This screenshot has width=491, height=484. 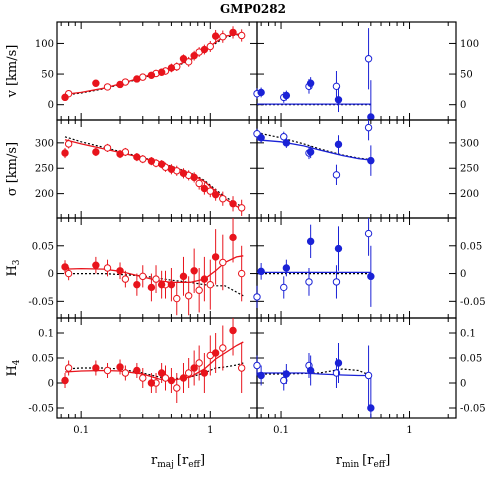 I want to click on x-tick-label-right: 0.1, so click(x=281, y=430).